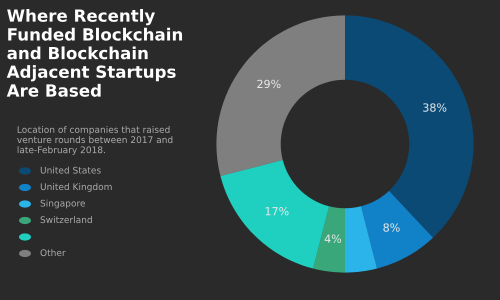 The image size is (500, 300). Describe the element at coordinates (333, 238) in the screenshot. I see `data-label: 4%` at that location.